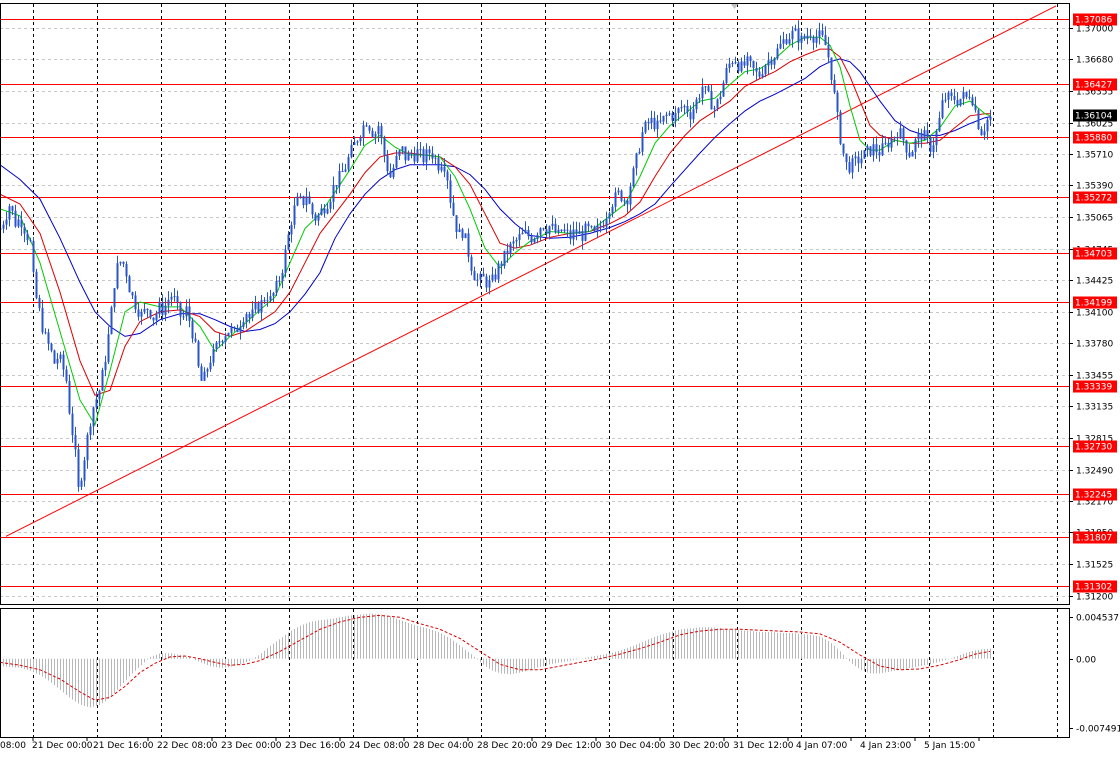  What do you see at coordinates (1095, 115) in the screenshot?
I see `current-price-box` at bounding box center [1095, 115].